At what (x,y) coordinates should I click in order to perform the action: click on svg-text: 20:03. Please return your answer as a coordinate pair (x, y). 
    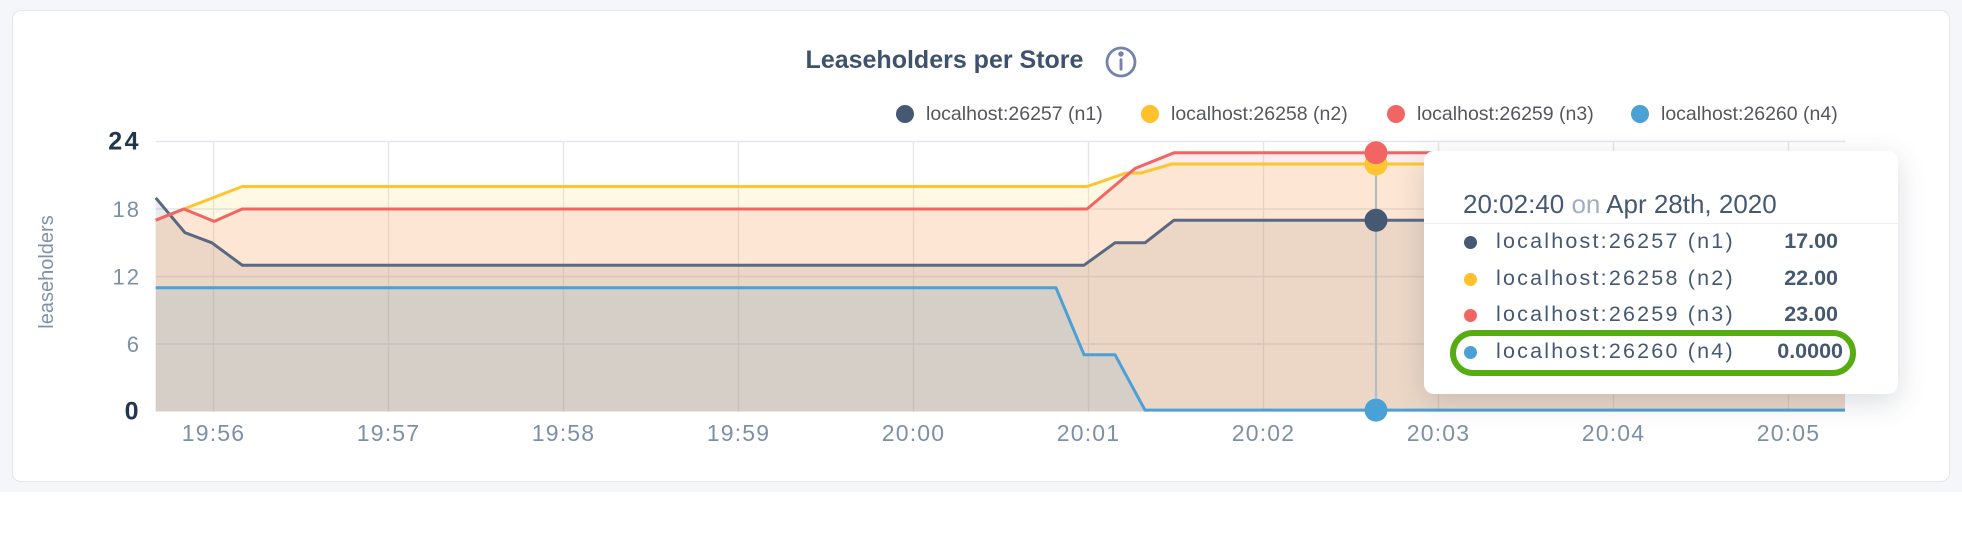
    Looking at the image, I should click on (1439, 433).